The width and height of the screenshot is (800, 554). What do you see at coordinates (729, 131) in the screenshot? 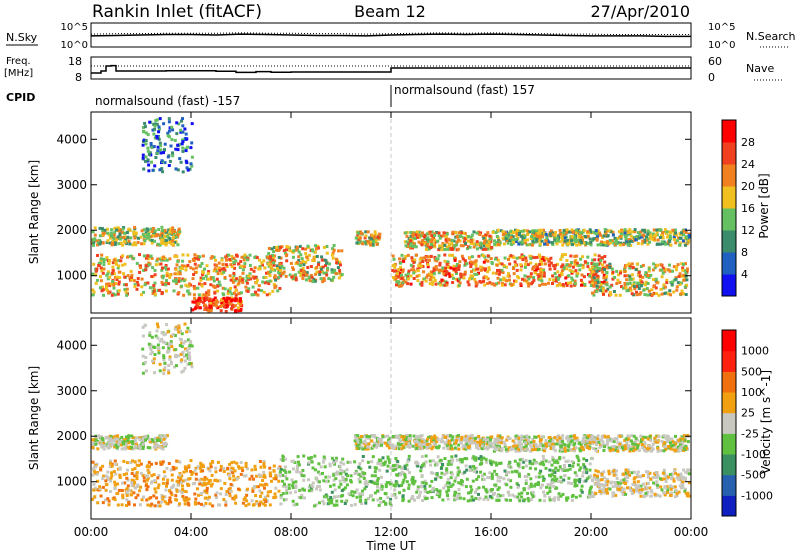
I see `colorbar-segment` at bounding box center [729, 131].